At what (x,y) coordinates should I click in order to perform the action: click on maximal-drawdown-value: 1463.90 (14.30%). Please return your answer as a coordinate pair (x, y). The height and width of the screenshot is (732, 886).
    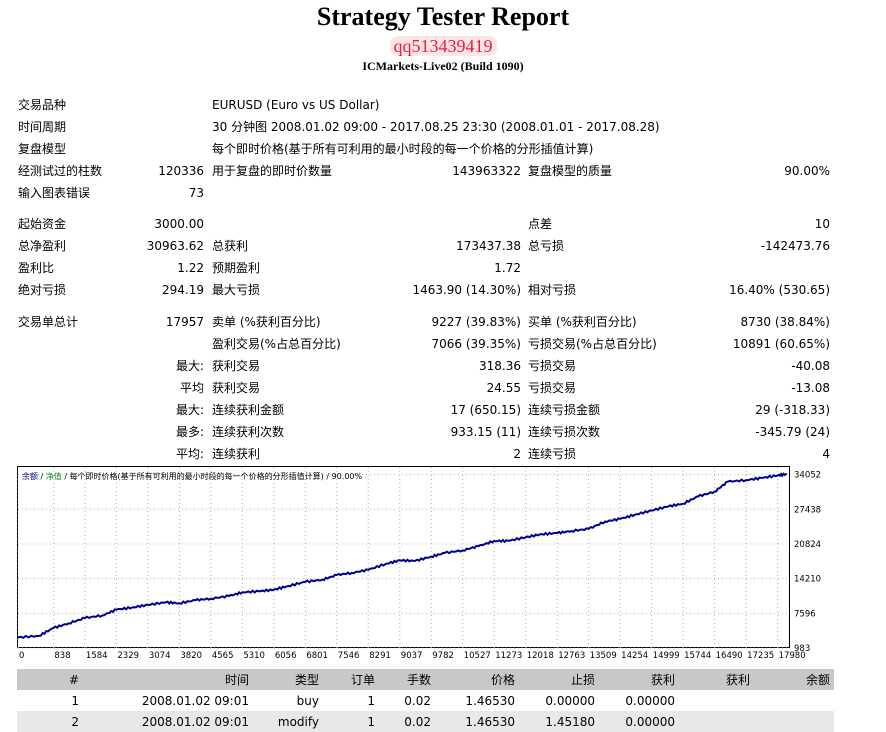
    Looking at the image, I should click on (466, 290).